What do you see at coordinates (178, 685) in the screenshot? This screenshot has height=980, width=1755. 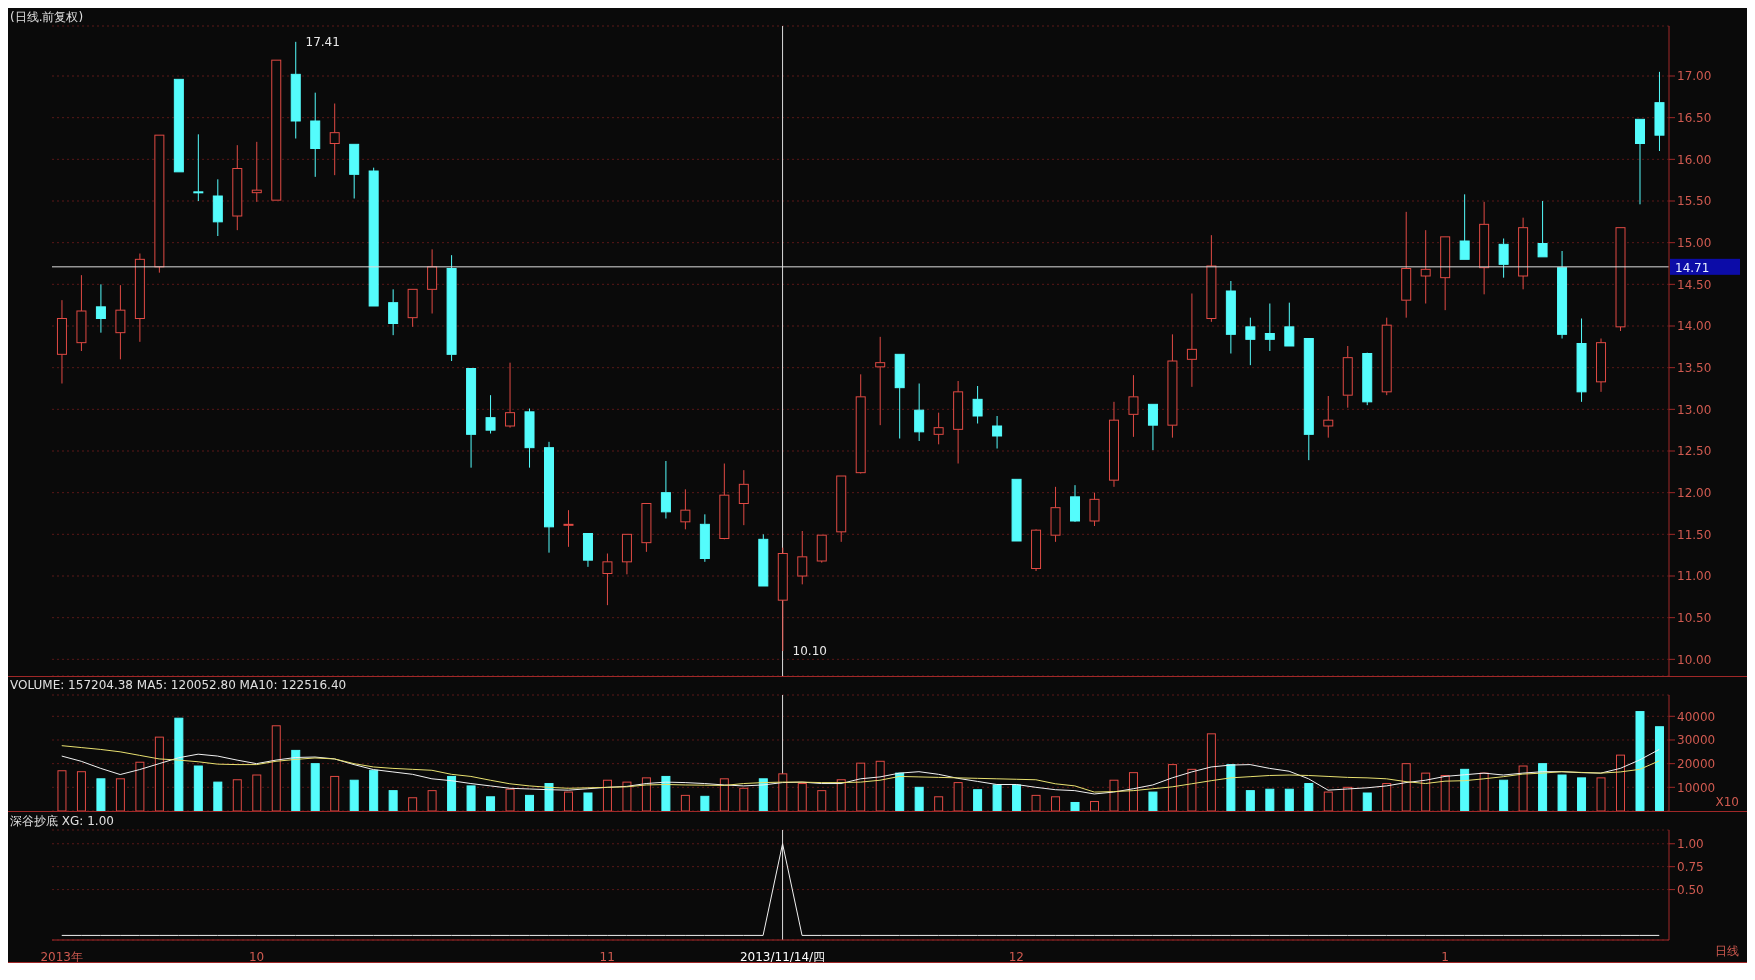 I see `chart-title: VOLUME: 157204.38 MA5: 120052.80 MA10: 122516.40` at bounding box center [178, 685].